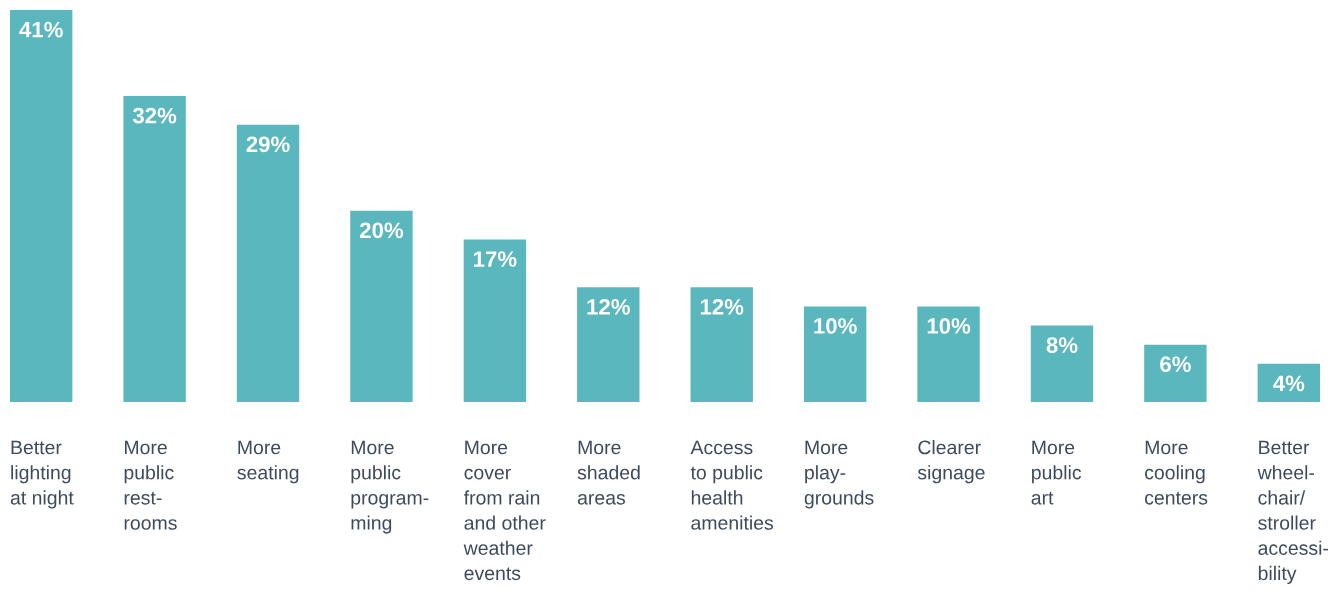 The height and width of the screenshot is (602, 1340). Describe the element at coordinates (839, 474) in the screenshot. I see `x-tick-label: More play- grounds` at that location.